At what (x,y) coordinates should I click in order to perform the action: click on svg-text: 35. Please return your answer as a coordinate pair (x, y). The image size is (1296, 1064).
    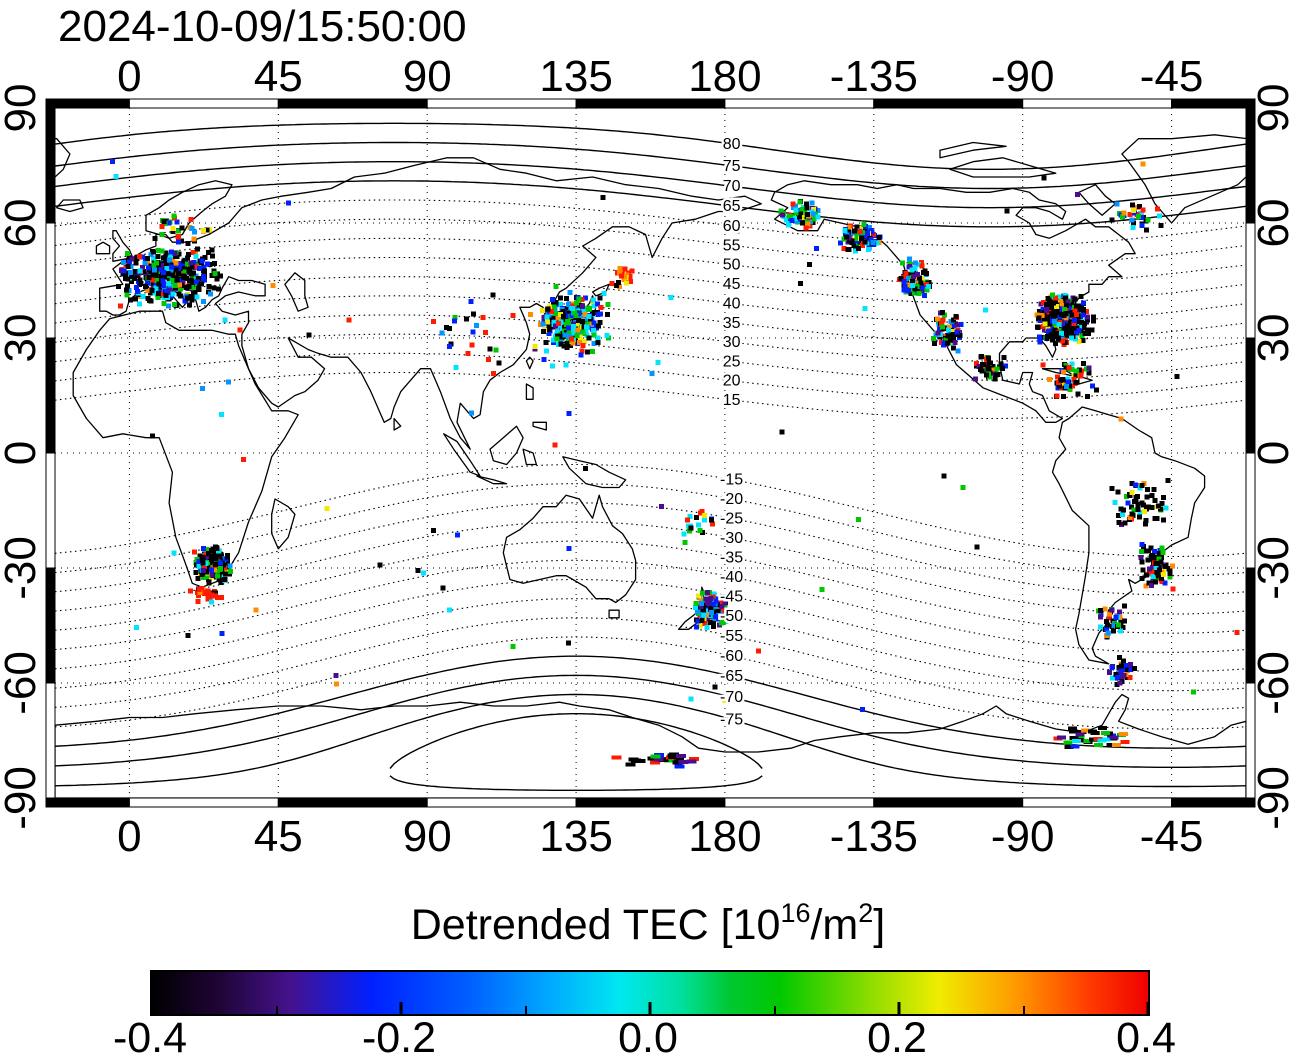
    Looking at the image, I should click on (732, 323).